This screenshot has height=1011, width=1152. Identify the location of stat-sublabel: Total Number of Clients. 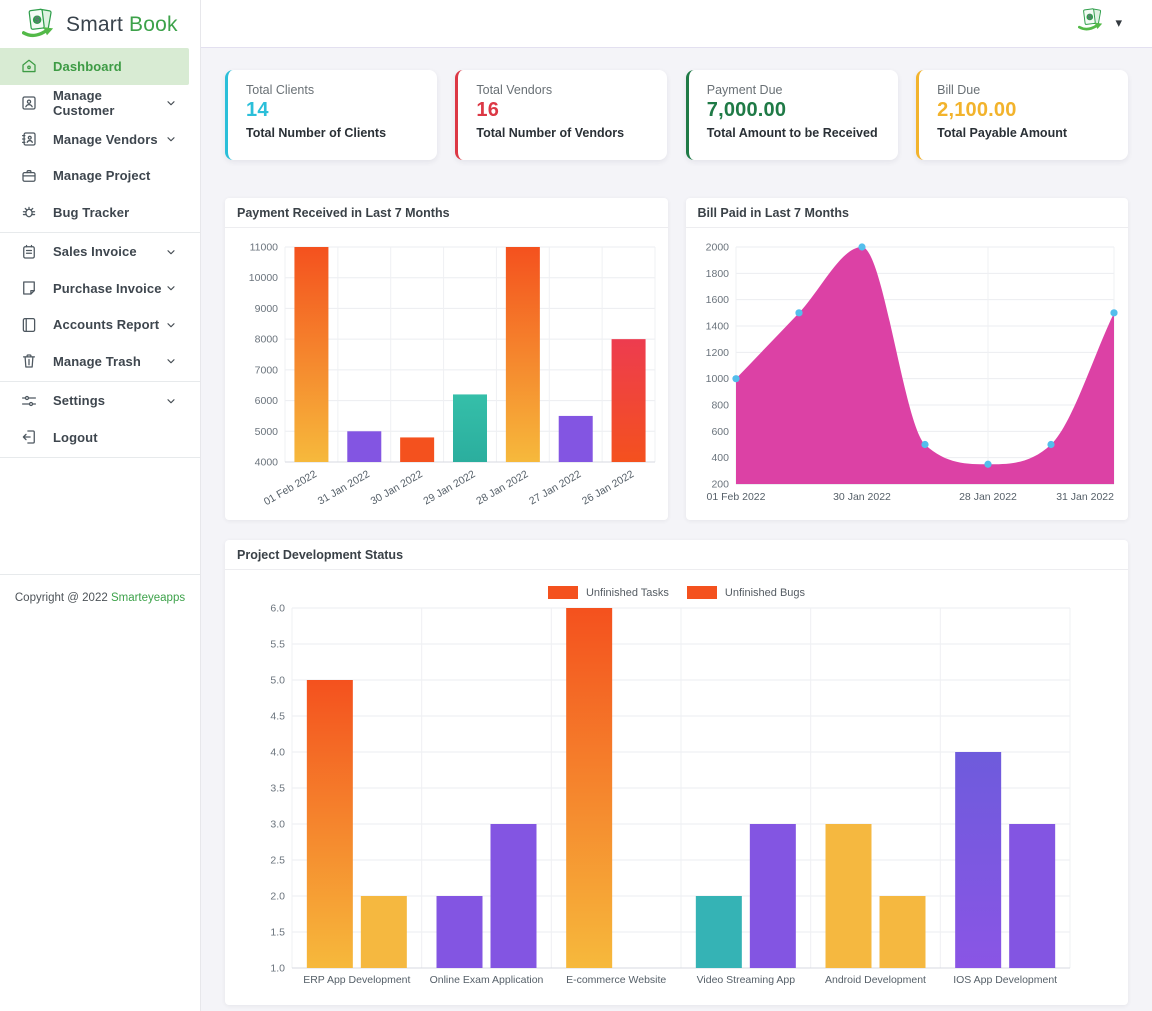
(316, 133).